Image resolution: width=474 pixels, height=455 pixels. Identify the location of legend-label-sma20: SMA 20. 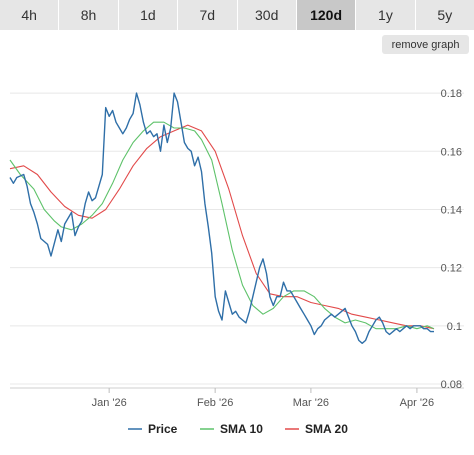
(326, 429).